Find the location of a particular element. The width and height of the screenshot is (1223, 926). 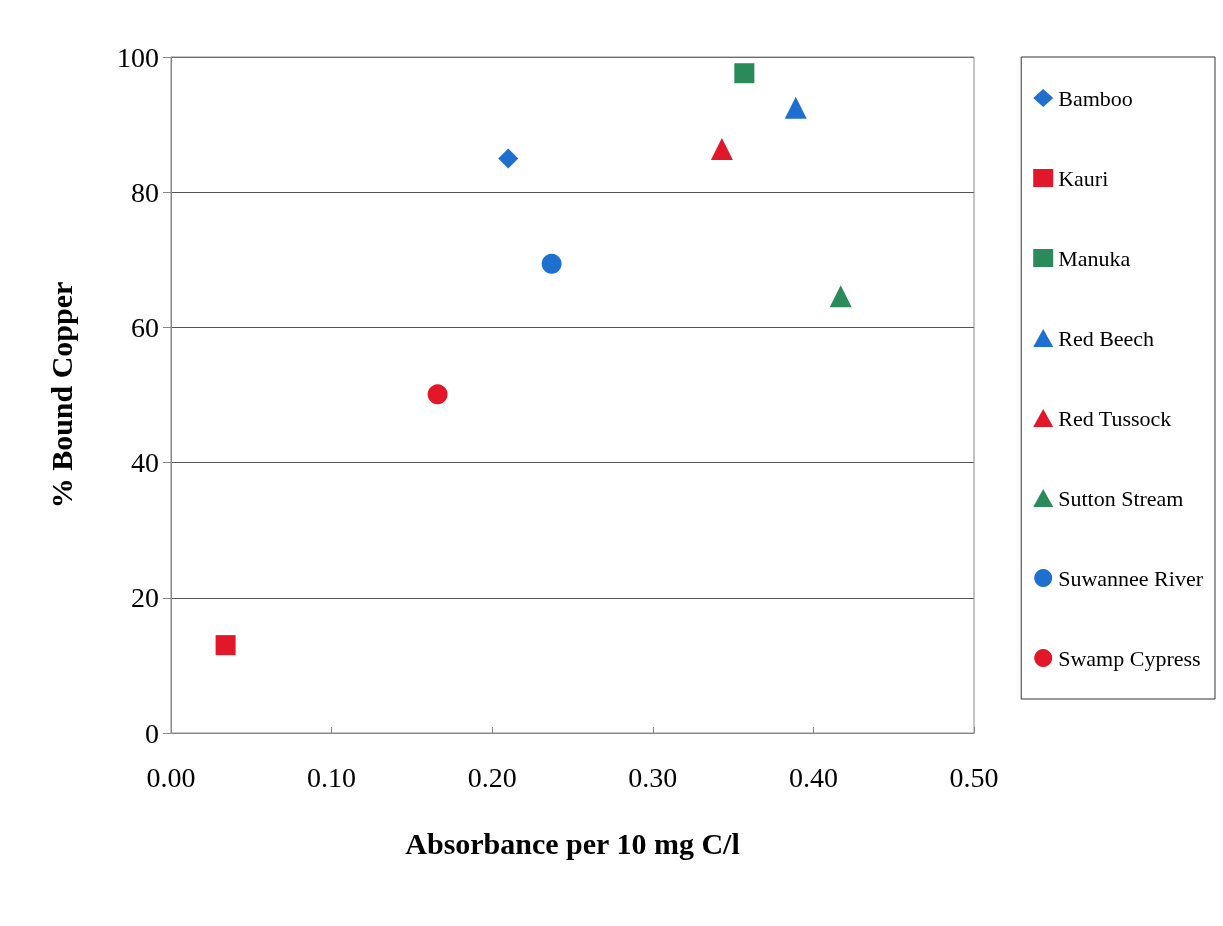

x-tick-label: 0.10 is located at coordinates (332, 777).